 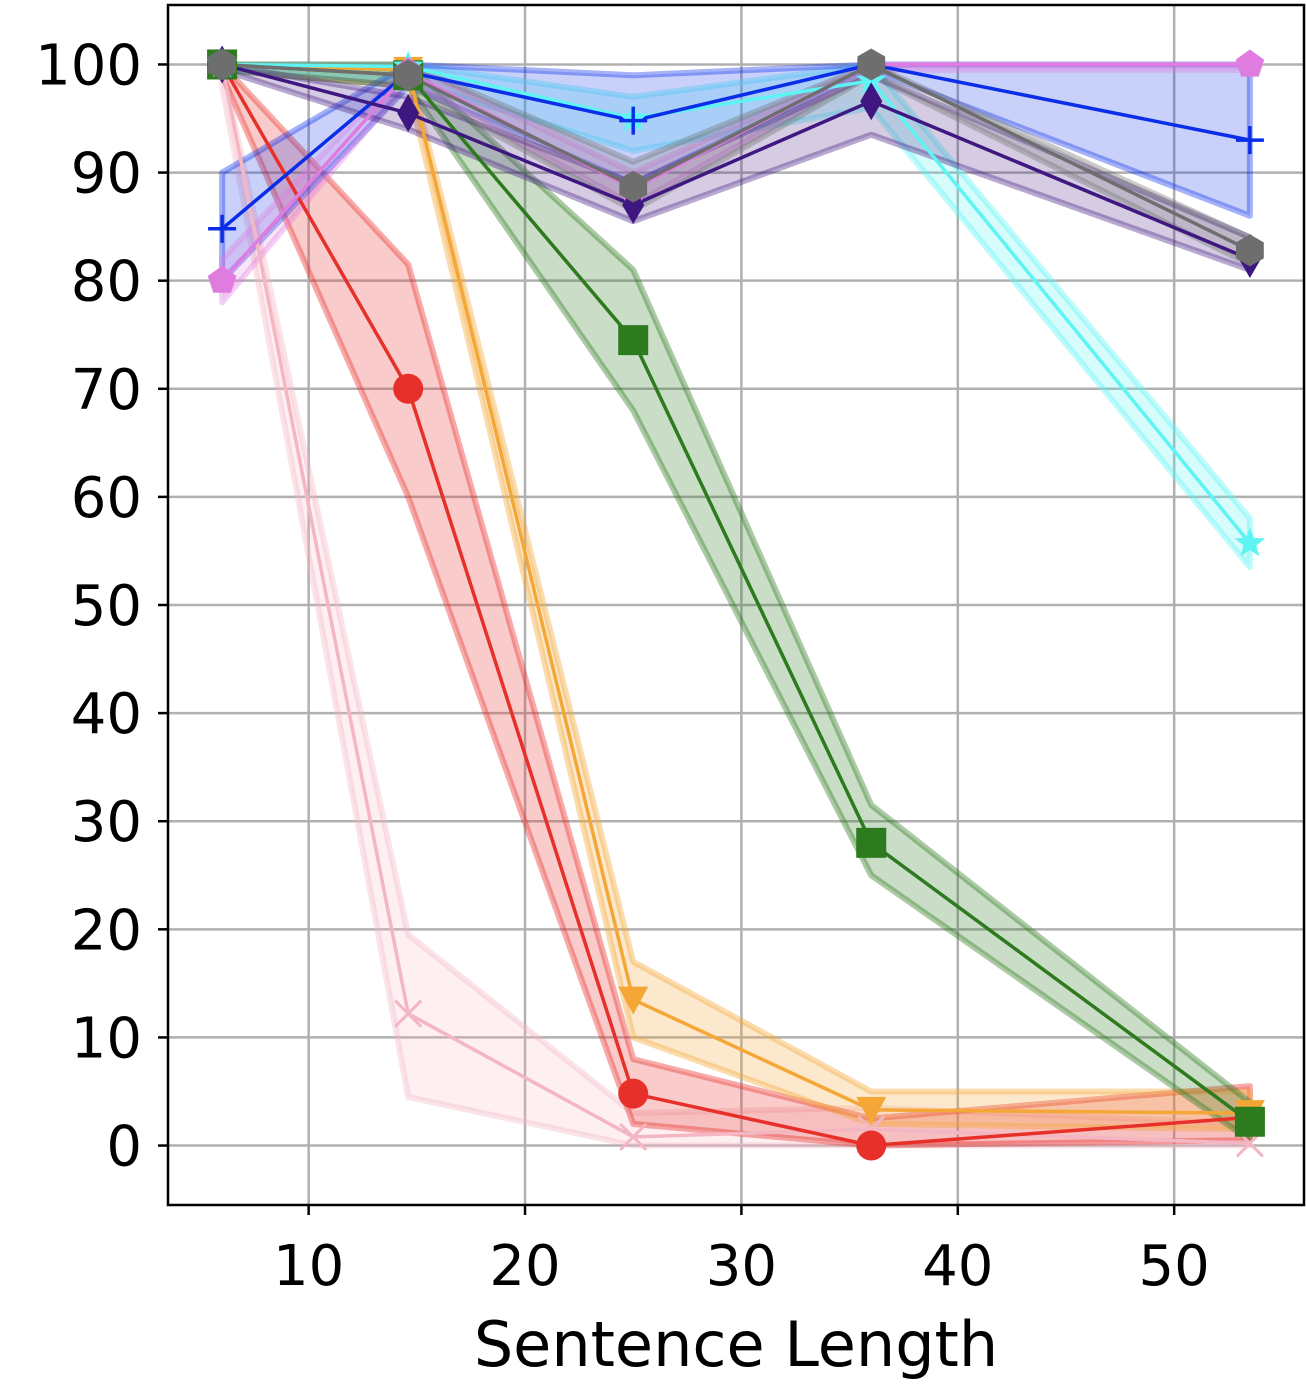 I want to click on x-tick-label: 10, so click(x=308, y=1266).